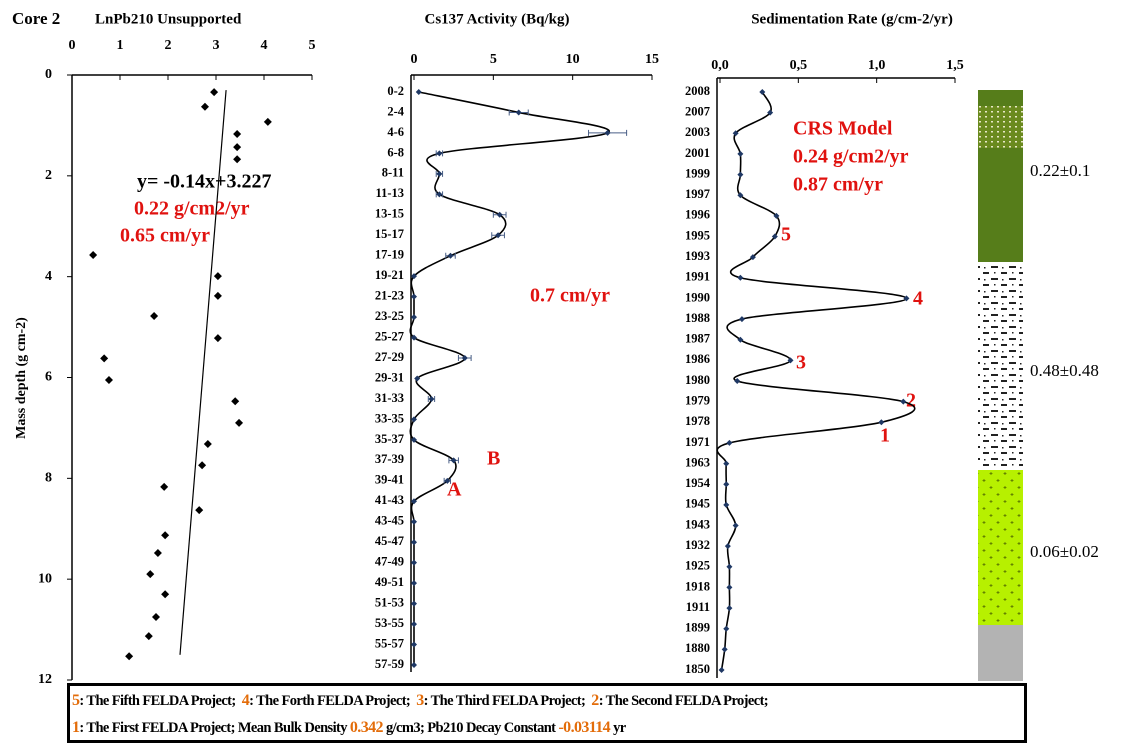  What do you see at coordinates (697, 566) in the screenshot?
I see `y-tick-label: 1925` at bounding box center [697, 566].